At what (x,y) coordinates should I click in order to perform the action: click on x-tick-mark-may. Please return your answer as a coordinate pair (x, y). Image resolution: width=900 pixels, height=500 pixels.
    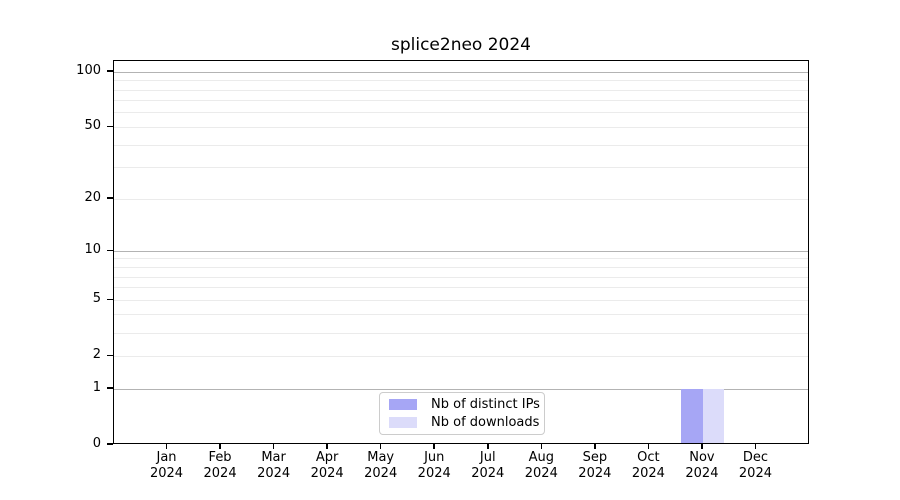
    Looking at the image, I should click on (380, 445).